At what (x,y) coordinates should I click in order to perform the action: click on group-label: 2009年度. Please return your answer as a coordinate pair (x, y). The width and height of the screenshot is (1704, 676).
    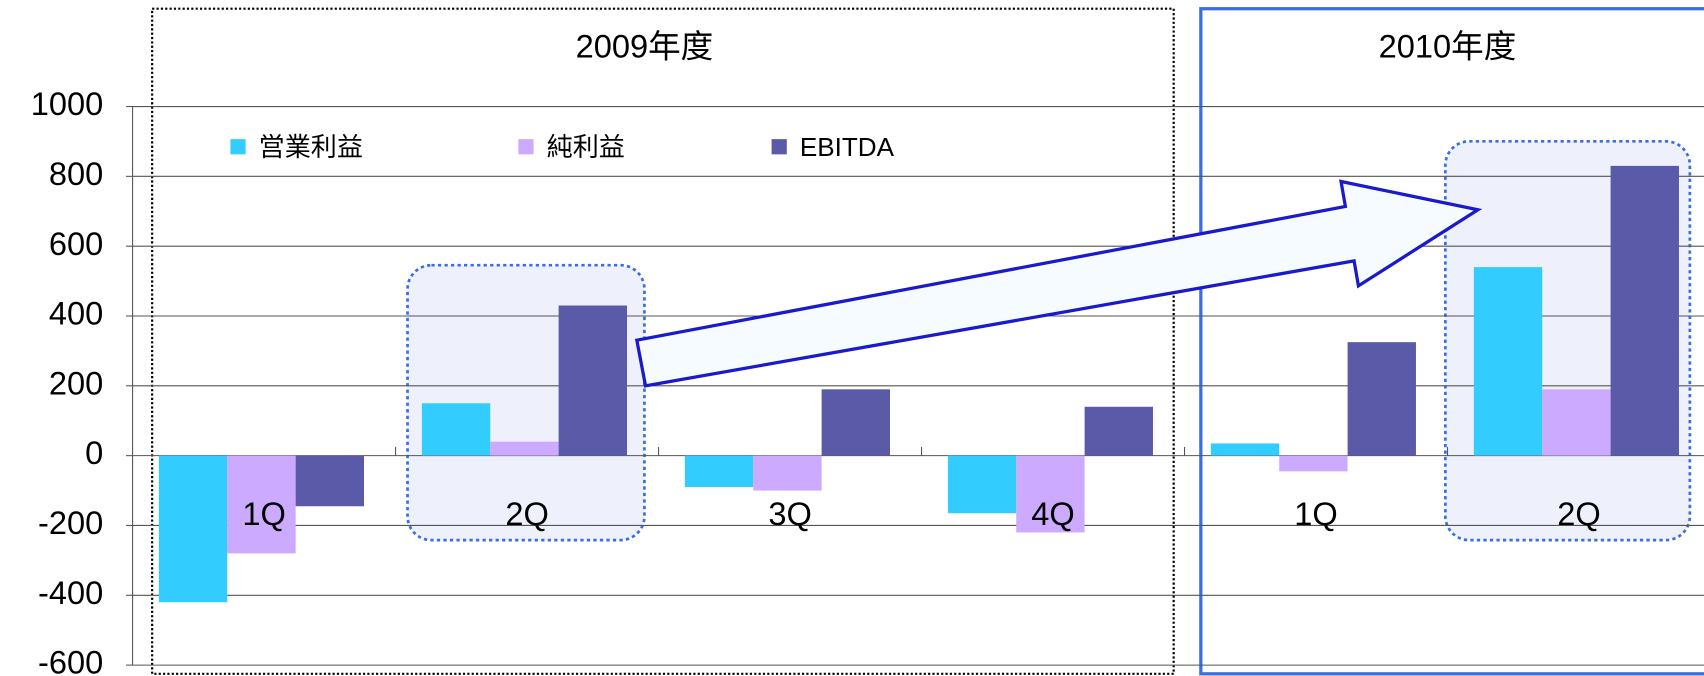
    Looking at the image, I should click on (645, 46).